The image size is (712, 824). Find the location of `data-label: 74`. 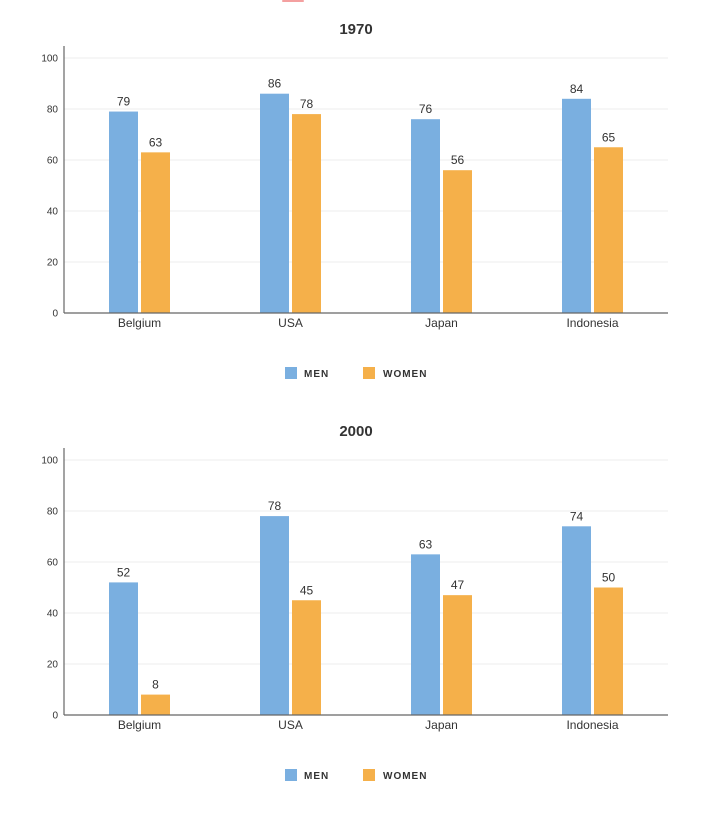

data-label: 74 is located at coordinates (577, 516).